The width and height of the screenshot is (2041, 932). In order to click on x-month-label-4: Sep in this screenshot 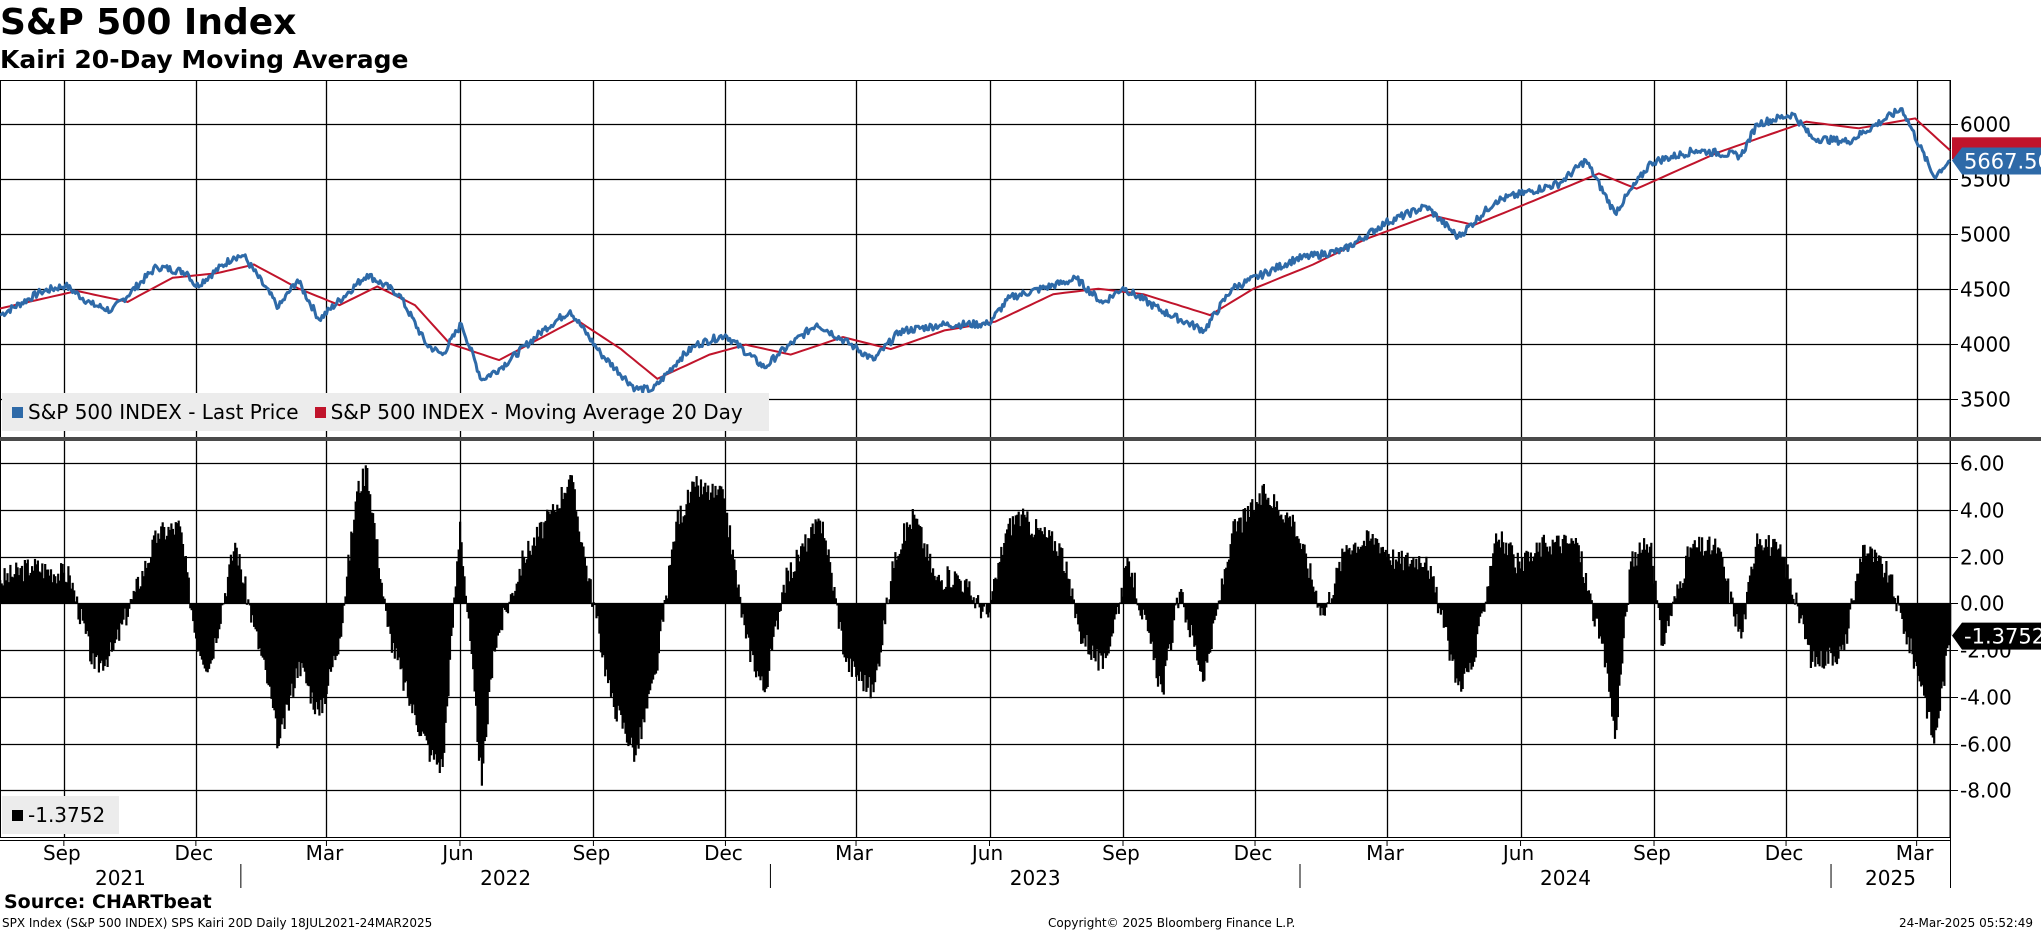, I will do `click(592, 853)`.